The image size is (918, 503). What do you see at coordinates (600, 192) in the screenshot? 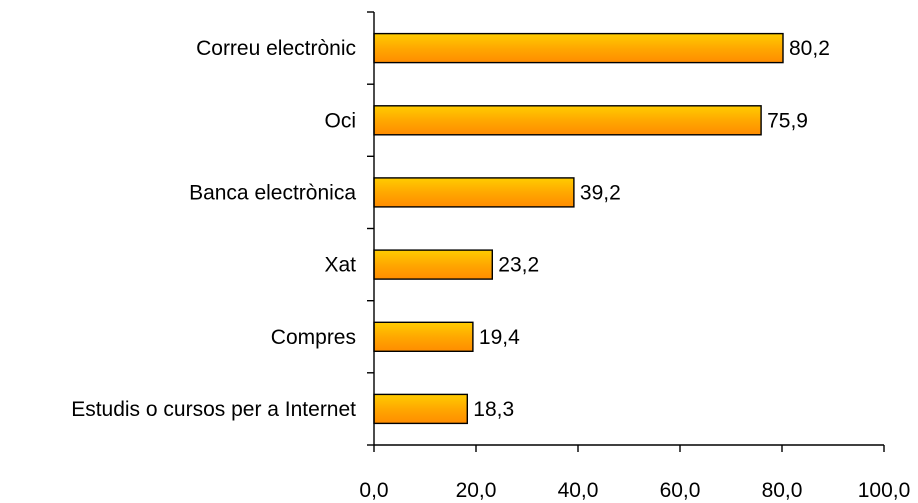
I see `data-label: 39,2` at bounding box center [600, 192].